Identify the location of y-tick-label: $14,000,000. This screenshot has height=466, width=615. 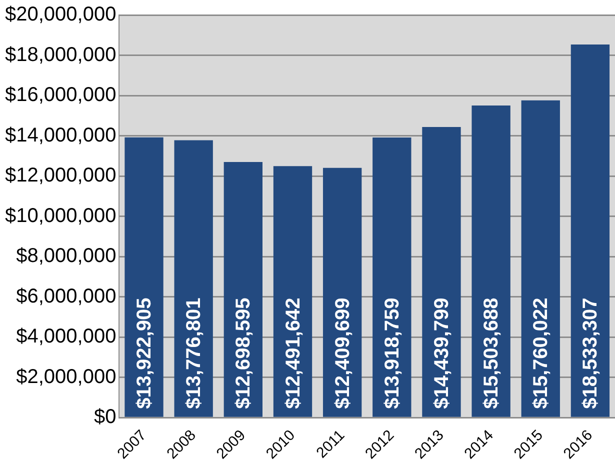
(60, 135).